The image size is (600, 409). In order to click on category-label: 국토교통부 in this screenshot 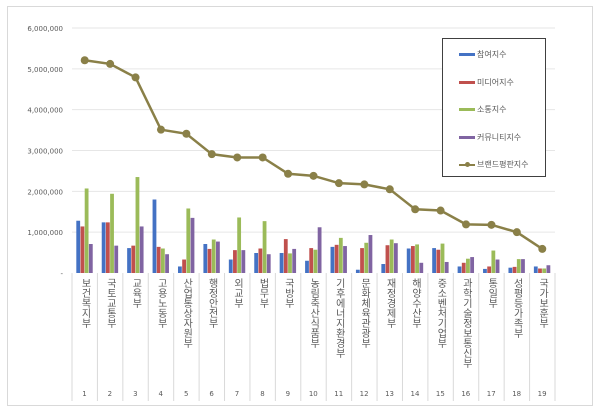, I will do `click(110, 303)`.